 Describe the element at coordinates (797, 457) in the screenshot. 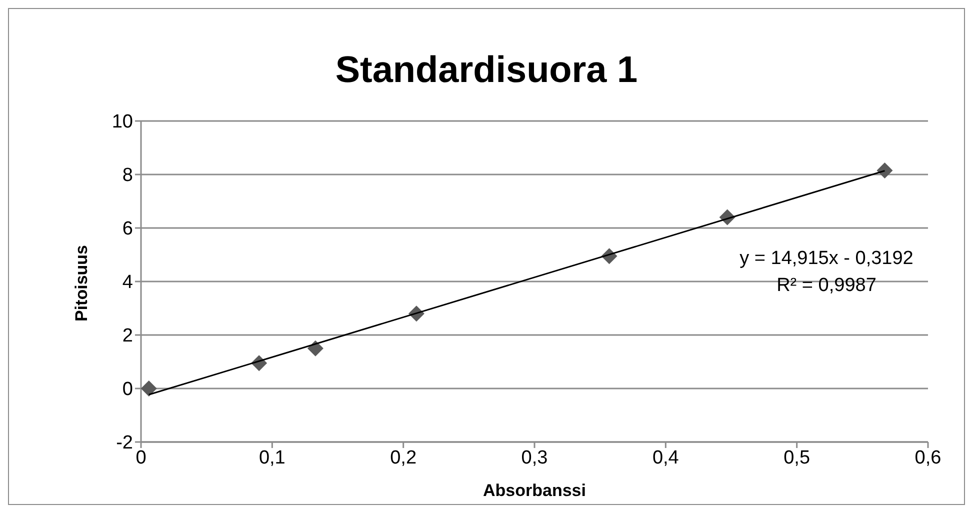

I see `x-tick-label: 0,5` at that location.